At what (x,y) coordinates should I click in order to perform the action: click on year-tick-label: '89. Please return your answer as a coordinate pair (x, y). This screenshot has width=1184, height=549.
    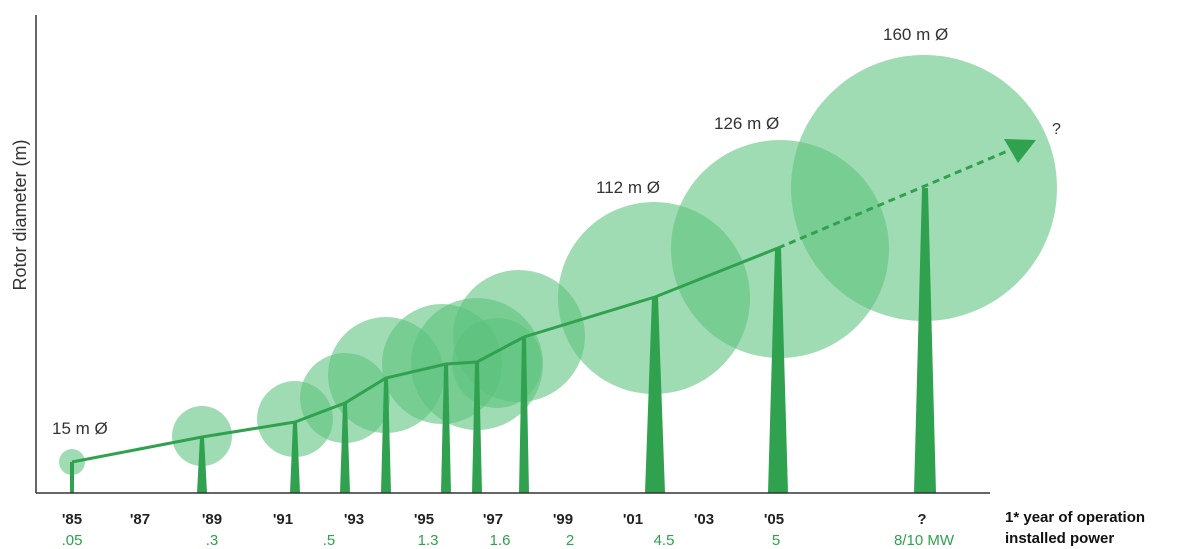
    Looking at the image, I should click on (212, 519).